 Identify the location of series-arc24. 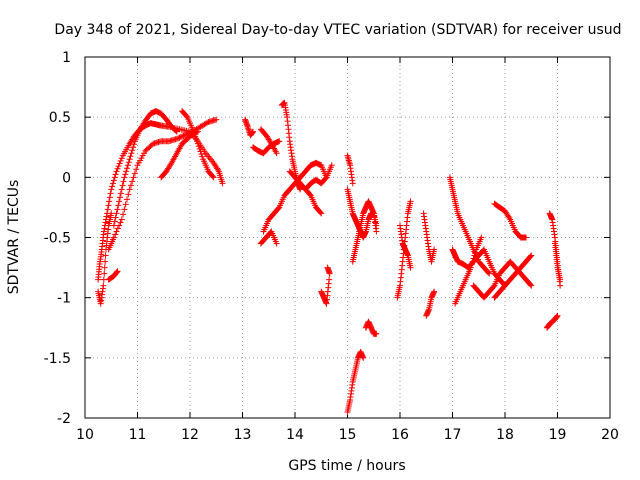
(405, 246).